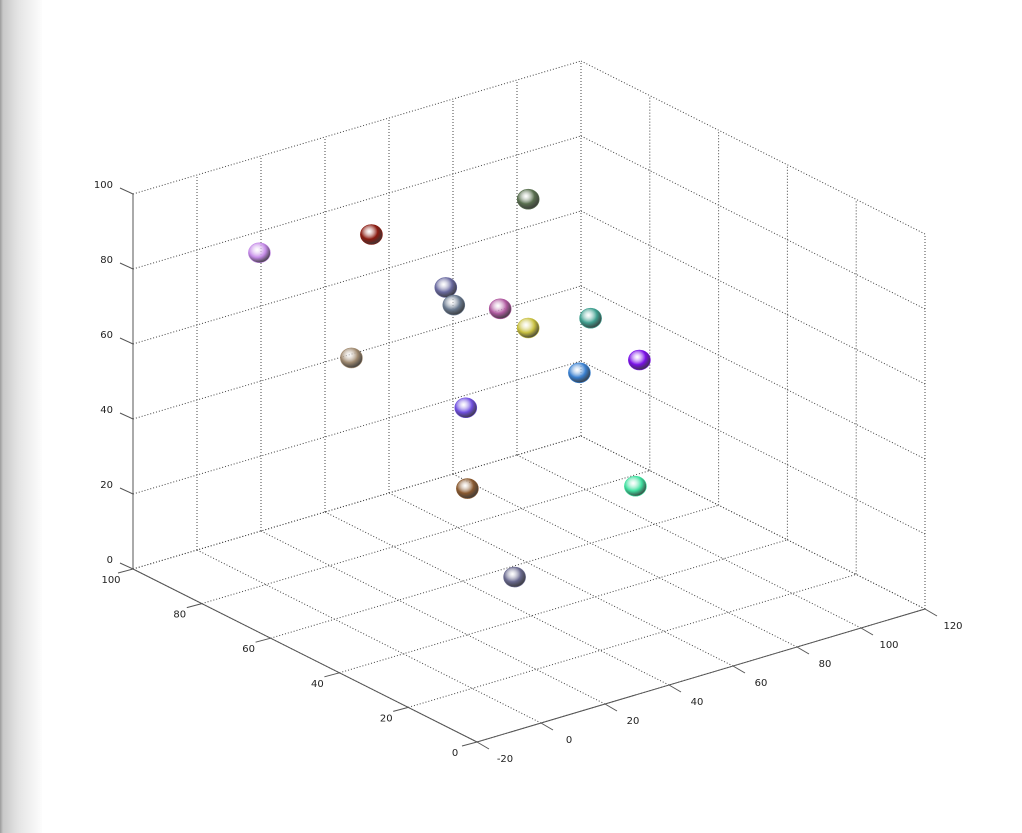  What do you see at coordinates (110, 560) in the screenshot?
I see `z-tick-label: 0` at bounding box center [110, 560].